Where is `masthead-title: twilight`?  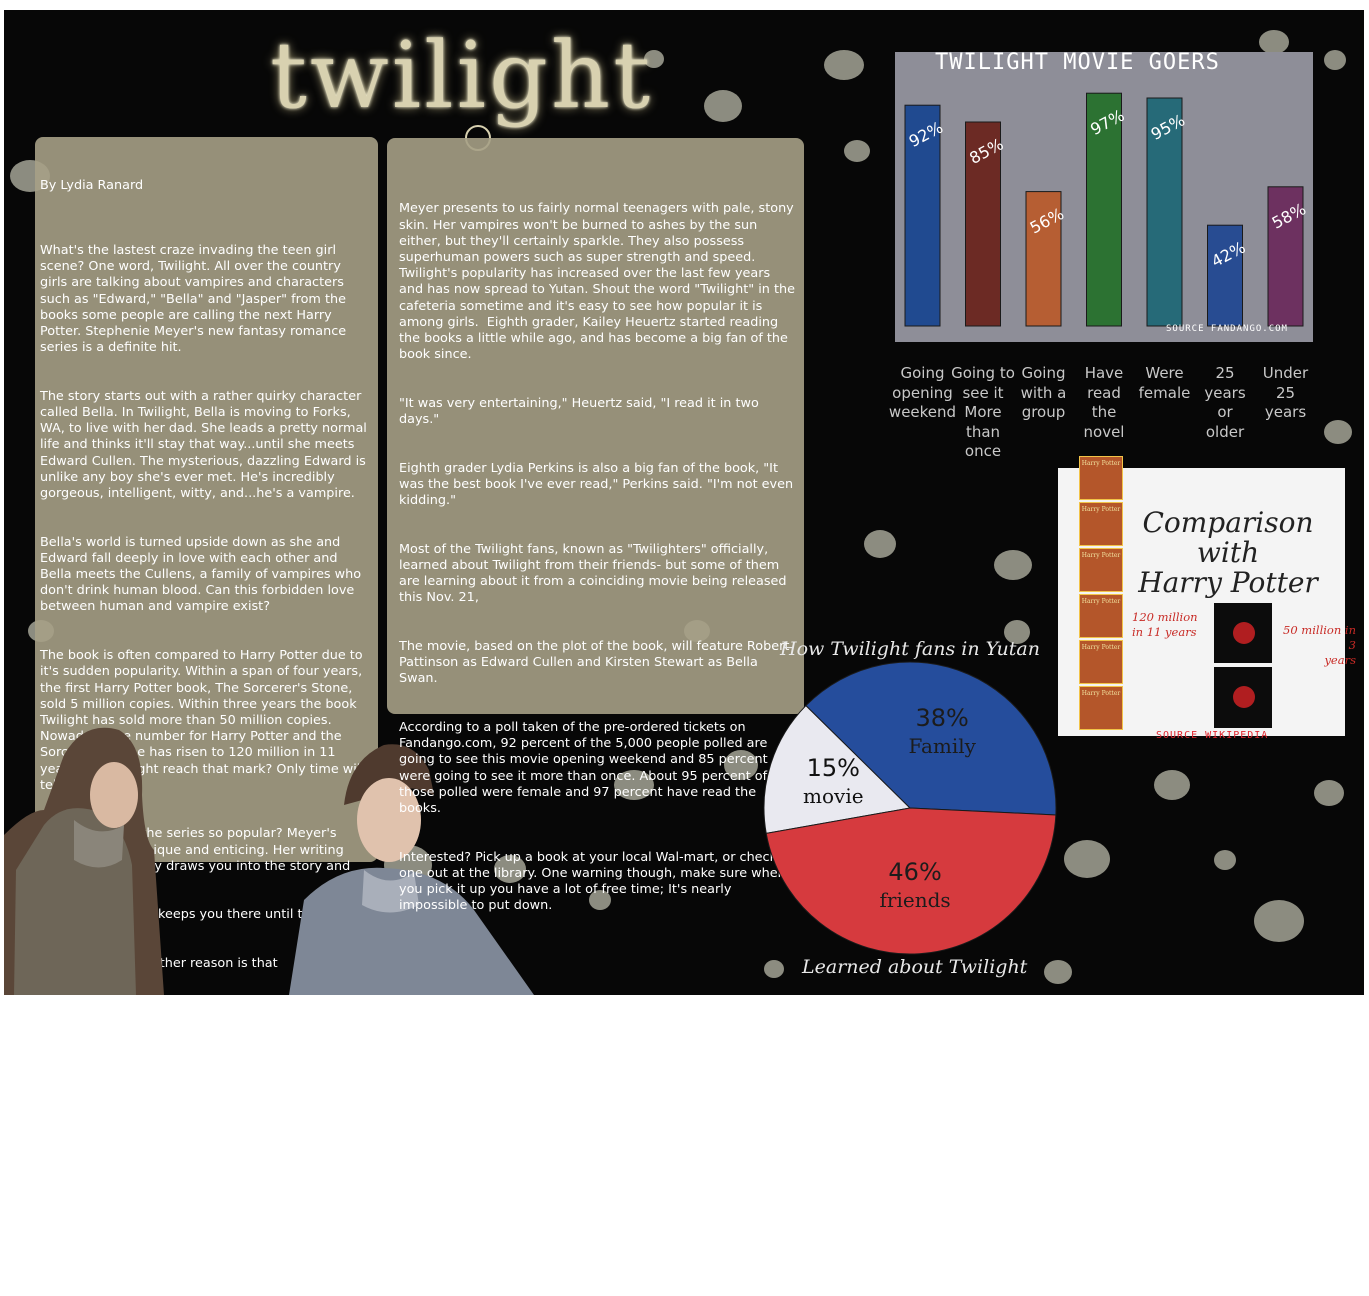 masthead-title: twilight is located at coordinates (462, 75).